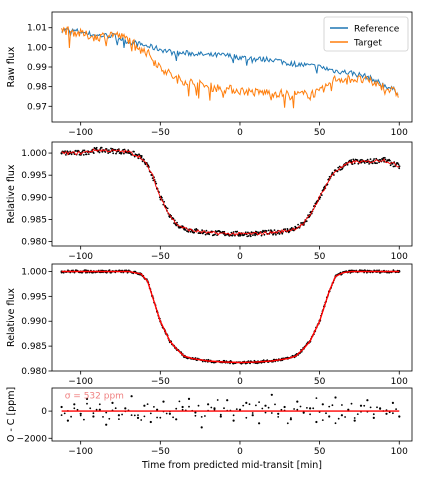  Describe the element at coordinates (160, 257) in the screenshot. I see `x-tick-label: −50` at that location.